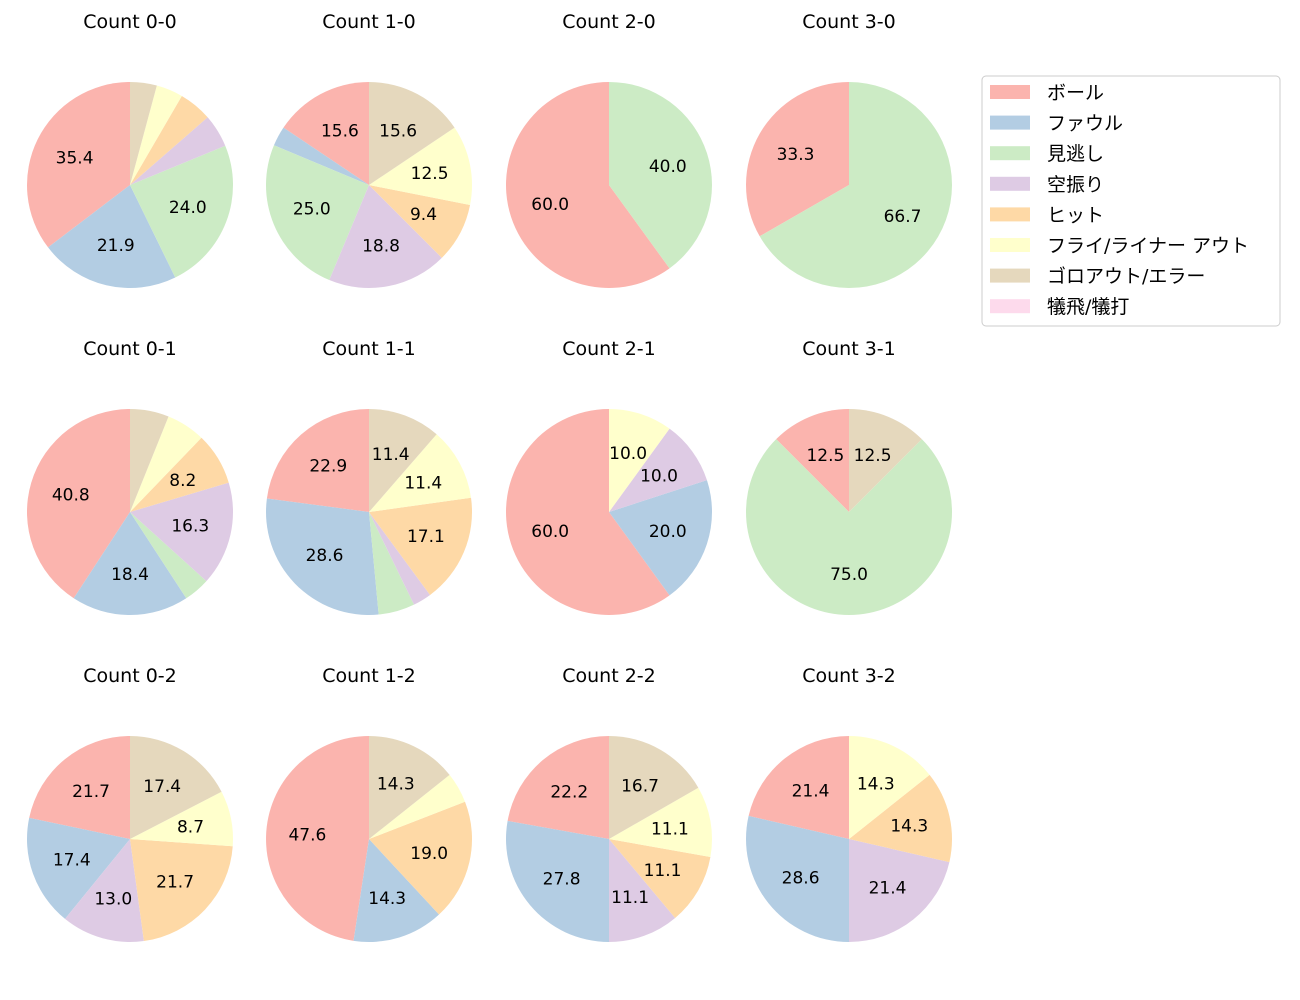 The image size is (1300, 1000). What do you see at coordinates (91, 792) in the screenshot?
I see `pie-label: 21.7` at bounding box center [91, 792].